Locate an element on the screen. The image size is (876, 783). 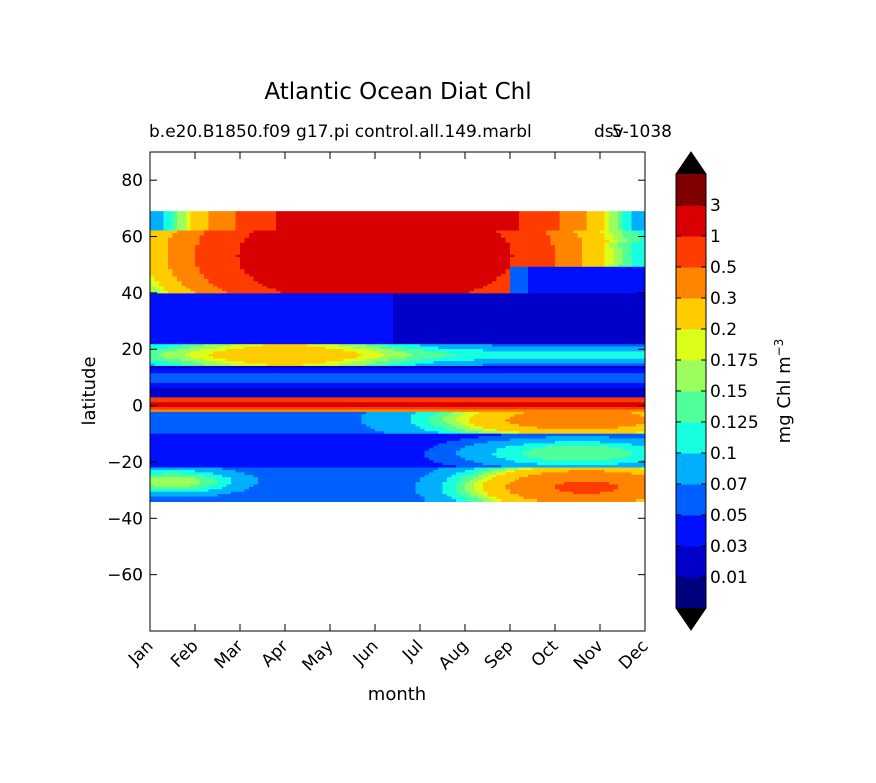
colorbar-label-unit: mg Chl m is located at coordinates (784, 399).